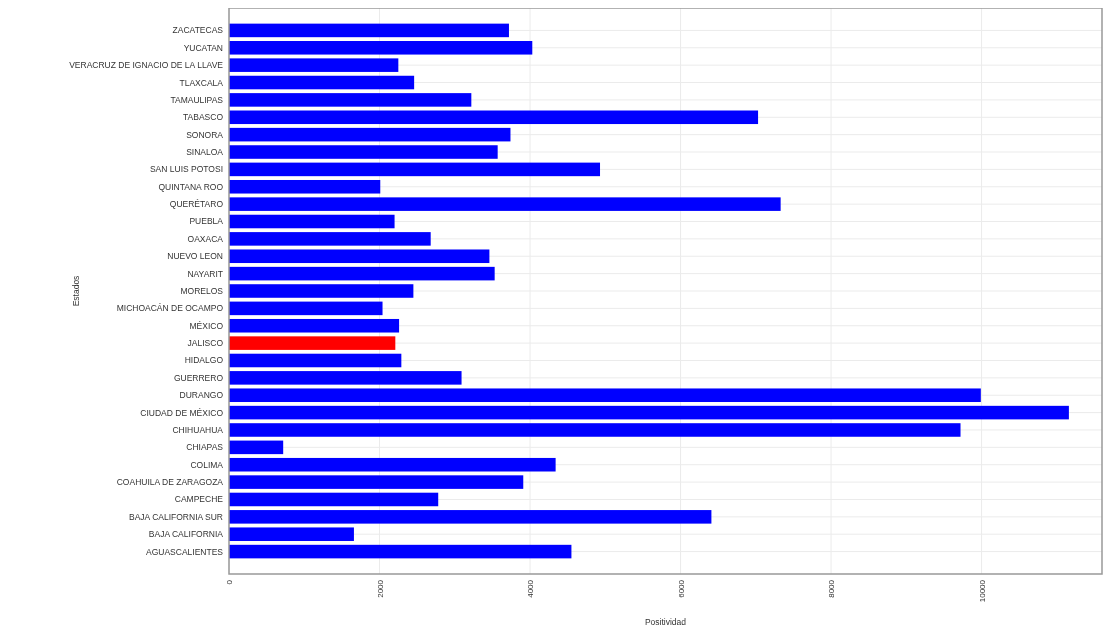  I want to click on y-tick-label: SAN LUIS POTOSI, so click(186, 169).